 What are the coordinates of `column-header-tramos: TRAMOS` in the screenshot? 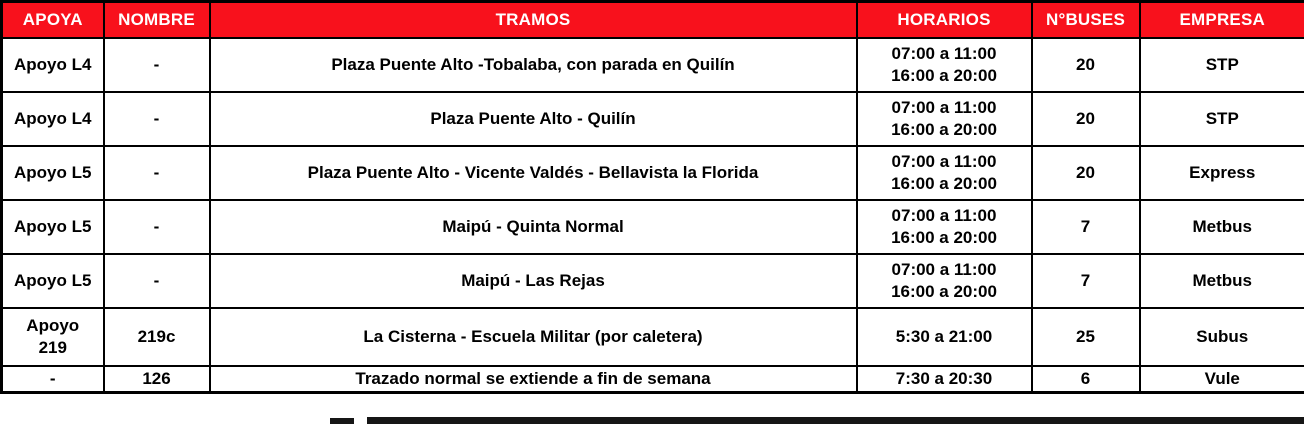 It's located at (533, 19).